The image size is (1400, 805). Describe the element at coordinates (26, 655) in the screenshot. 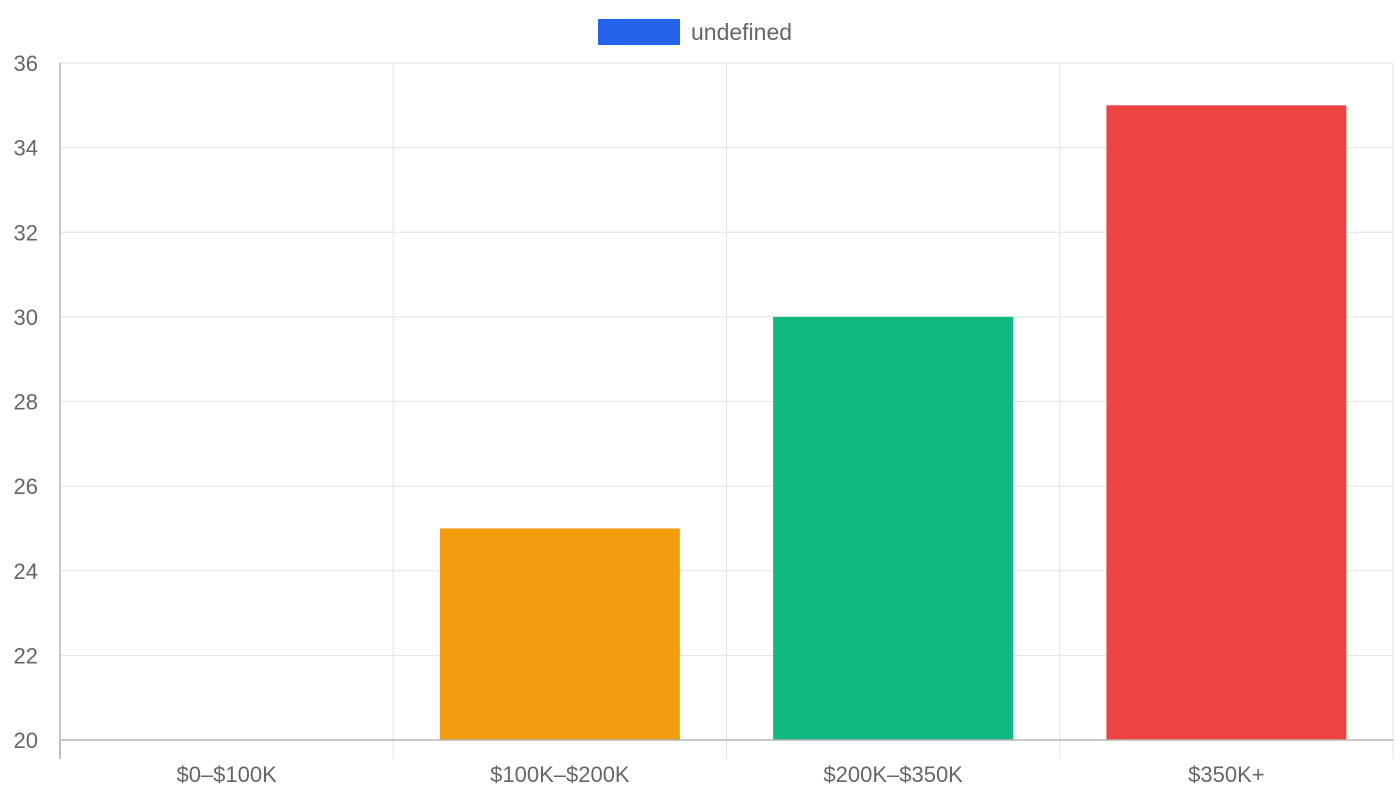

I see `y-tick-label: 22` at that location.